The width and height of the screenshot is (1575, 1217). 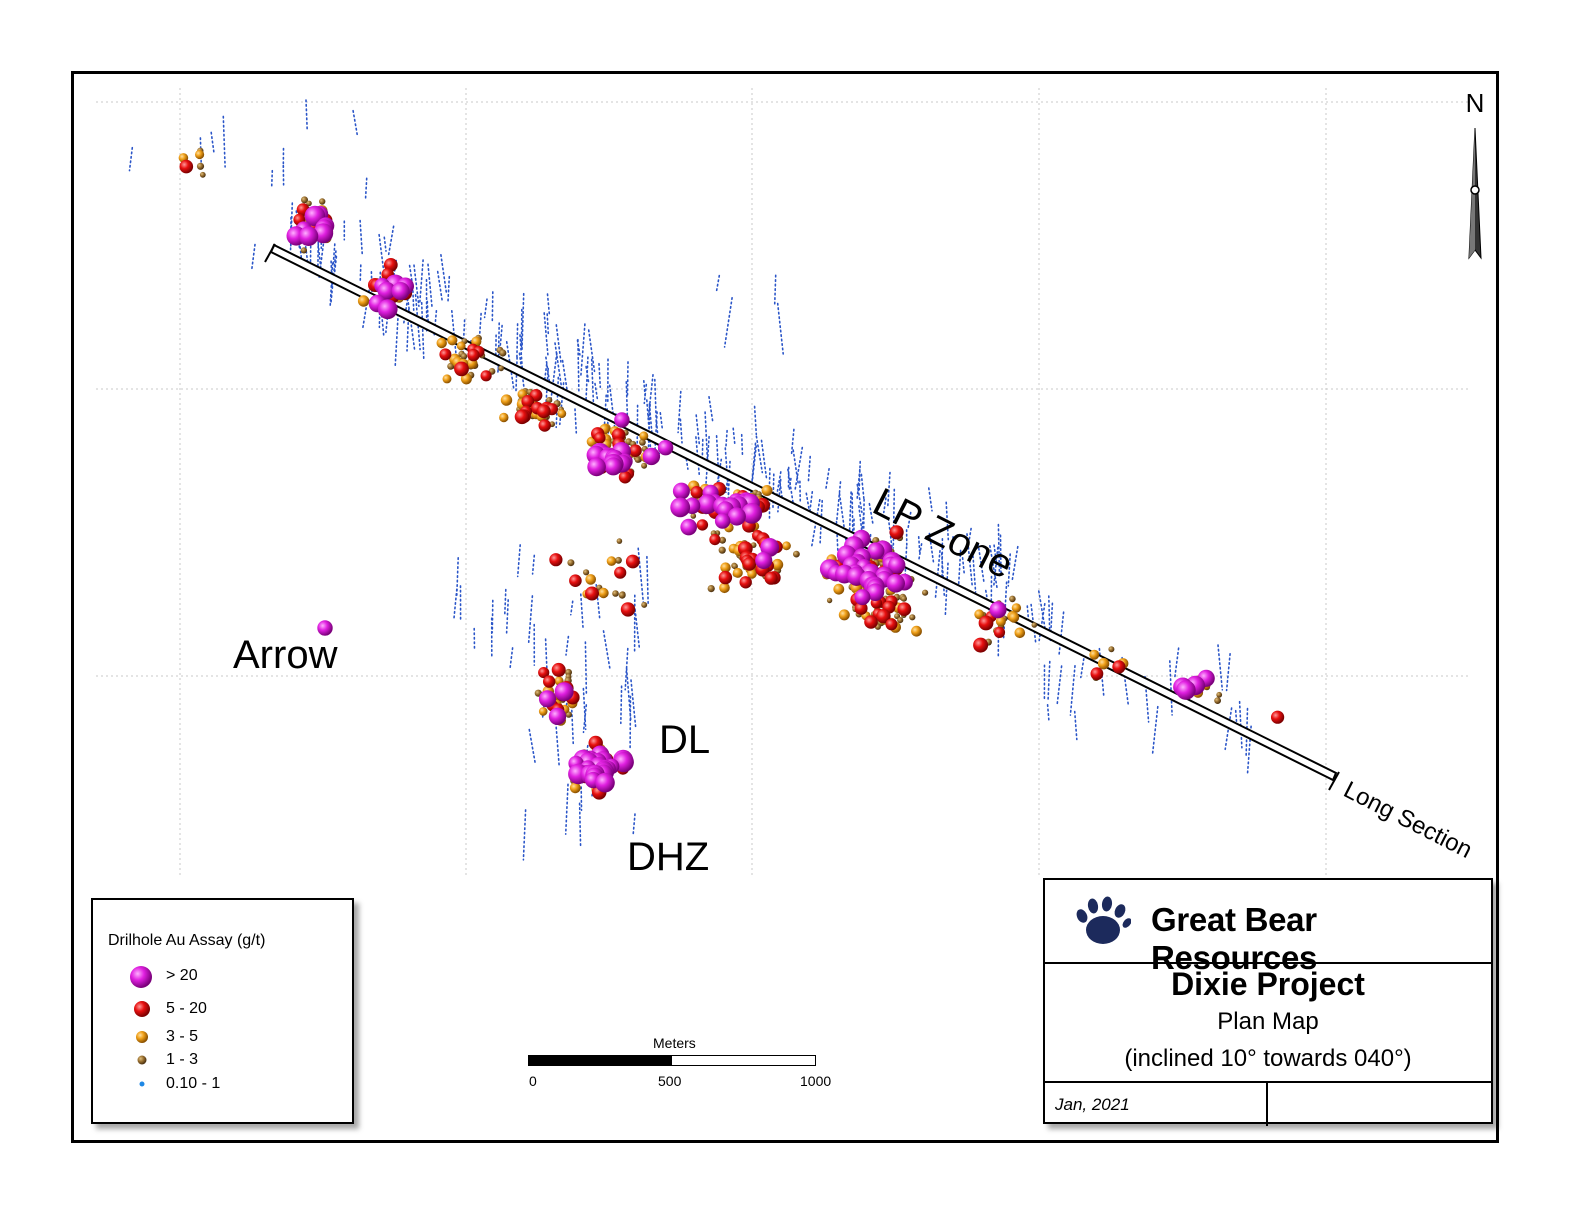 What do you see at coordinates (685, 740) in the screenshot?
I see `dl-zone-label: DL` at bounding box center [685, 740].